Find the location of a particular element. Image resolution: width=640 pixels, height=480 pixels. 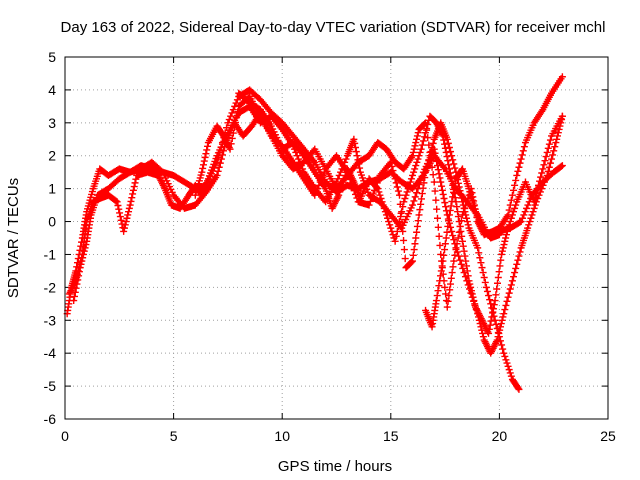

y-tick-label: -2 is located at coordinates (50, 287).